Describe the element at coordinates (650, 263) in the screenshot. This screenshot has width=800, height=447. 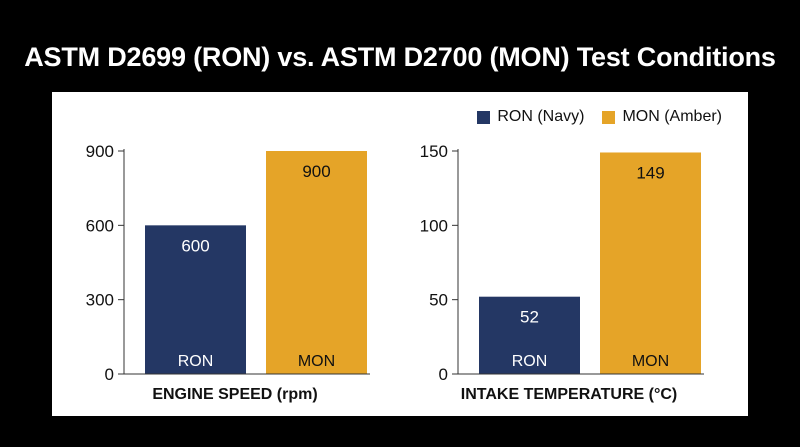
I see `bar-intake-temp-mon` at that location.